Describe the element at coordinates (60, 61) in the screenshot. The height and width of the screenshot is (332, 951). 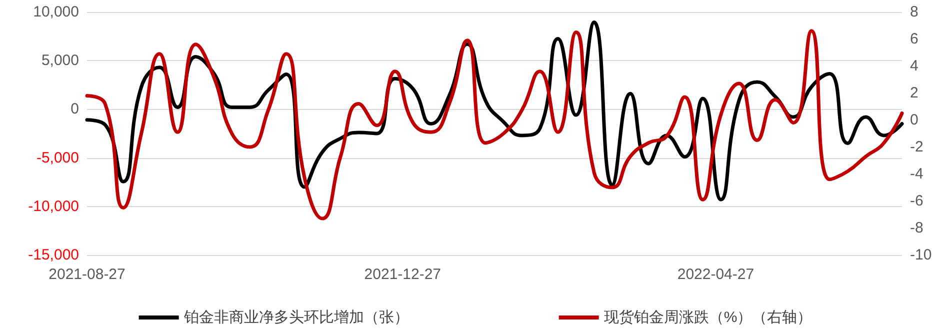
I see `y-tick-label: 5,000` at that location.